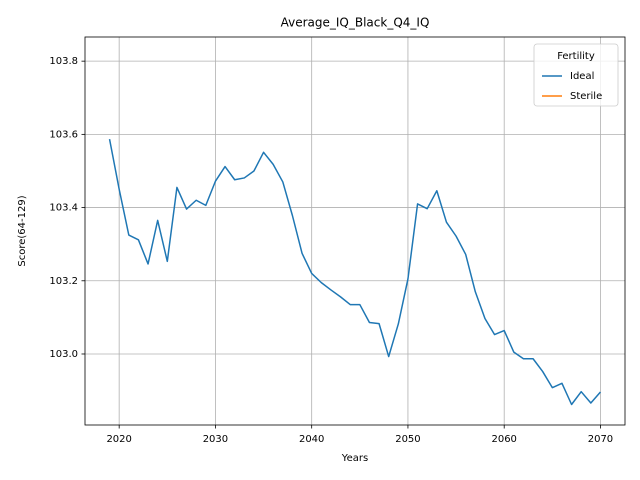 This screenshot has height=480, width=640. Describe the element at coordinates (354, 458) in the screenshot. I see `x-axis-label: Years` at that location.